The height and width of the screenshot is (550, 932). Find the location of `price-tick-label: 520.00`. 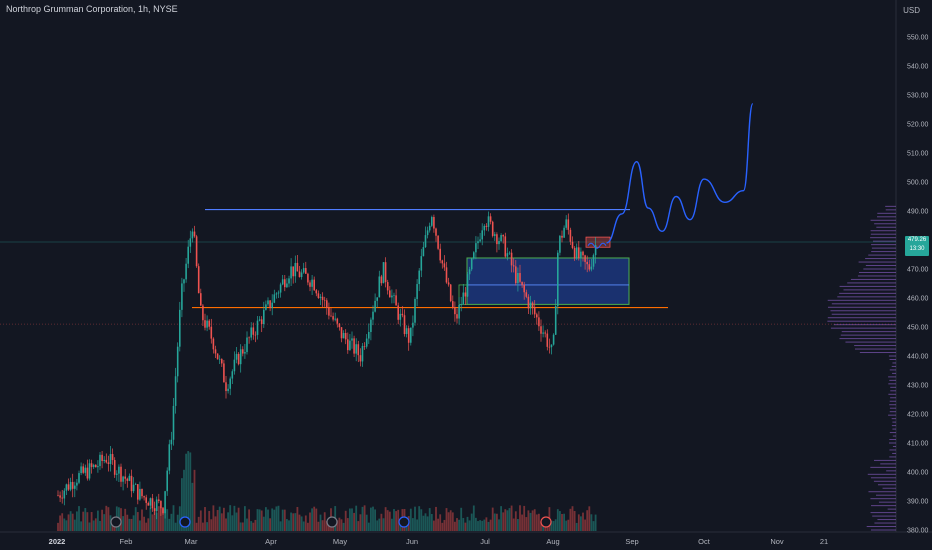

price-tick-label: 520.00 is located at coordinates (918, 125).